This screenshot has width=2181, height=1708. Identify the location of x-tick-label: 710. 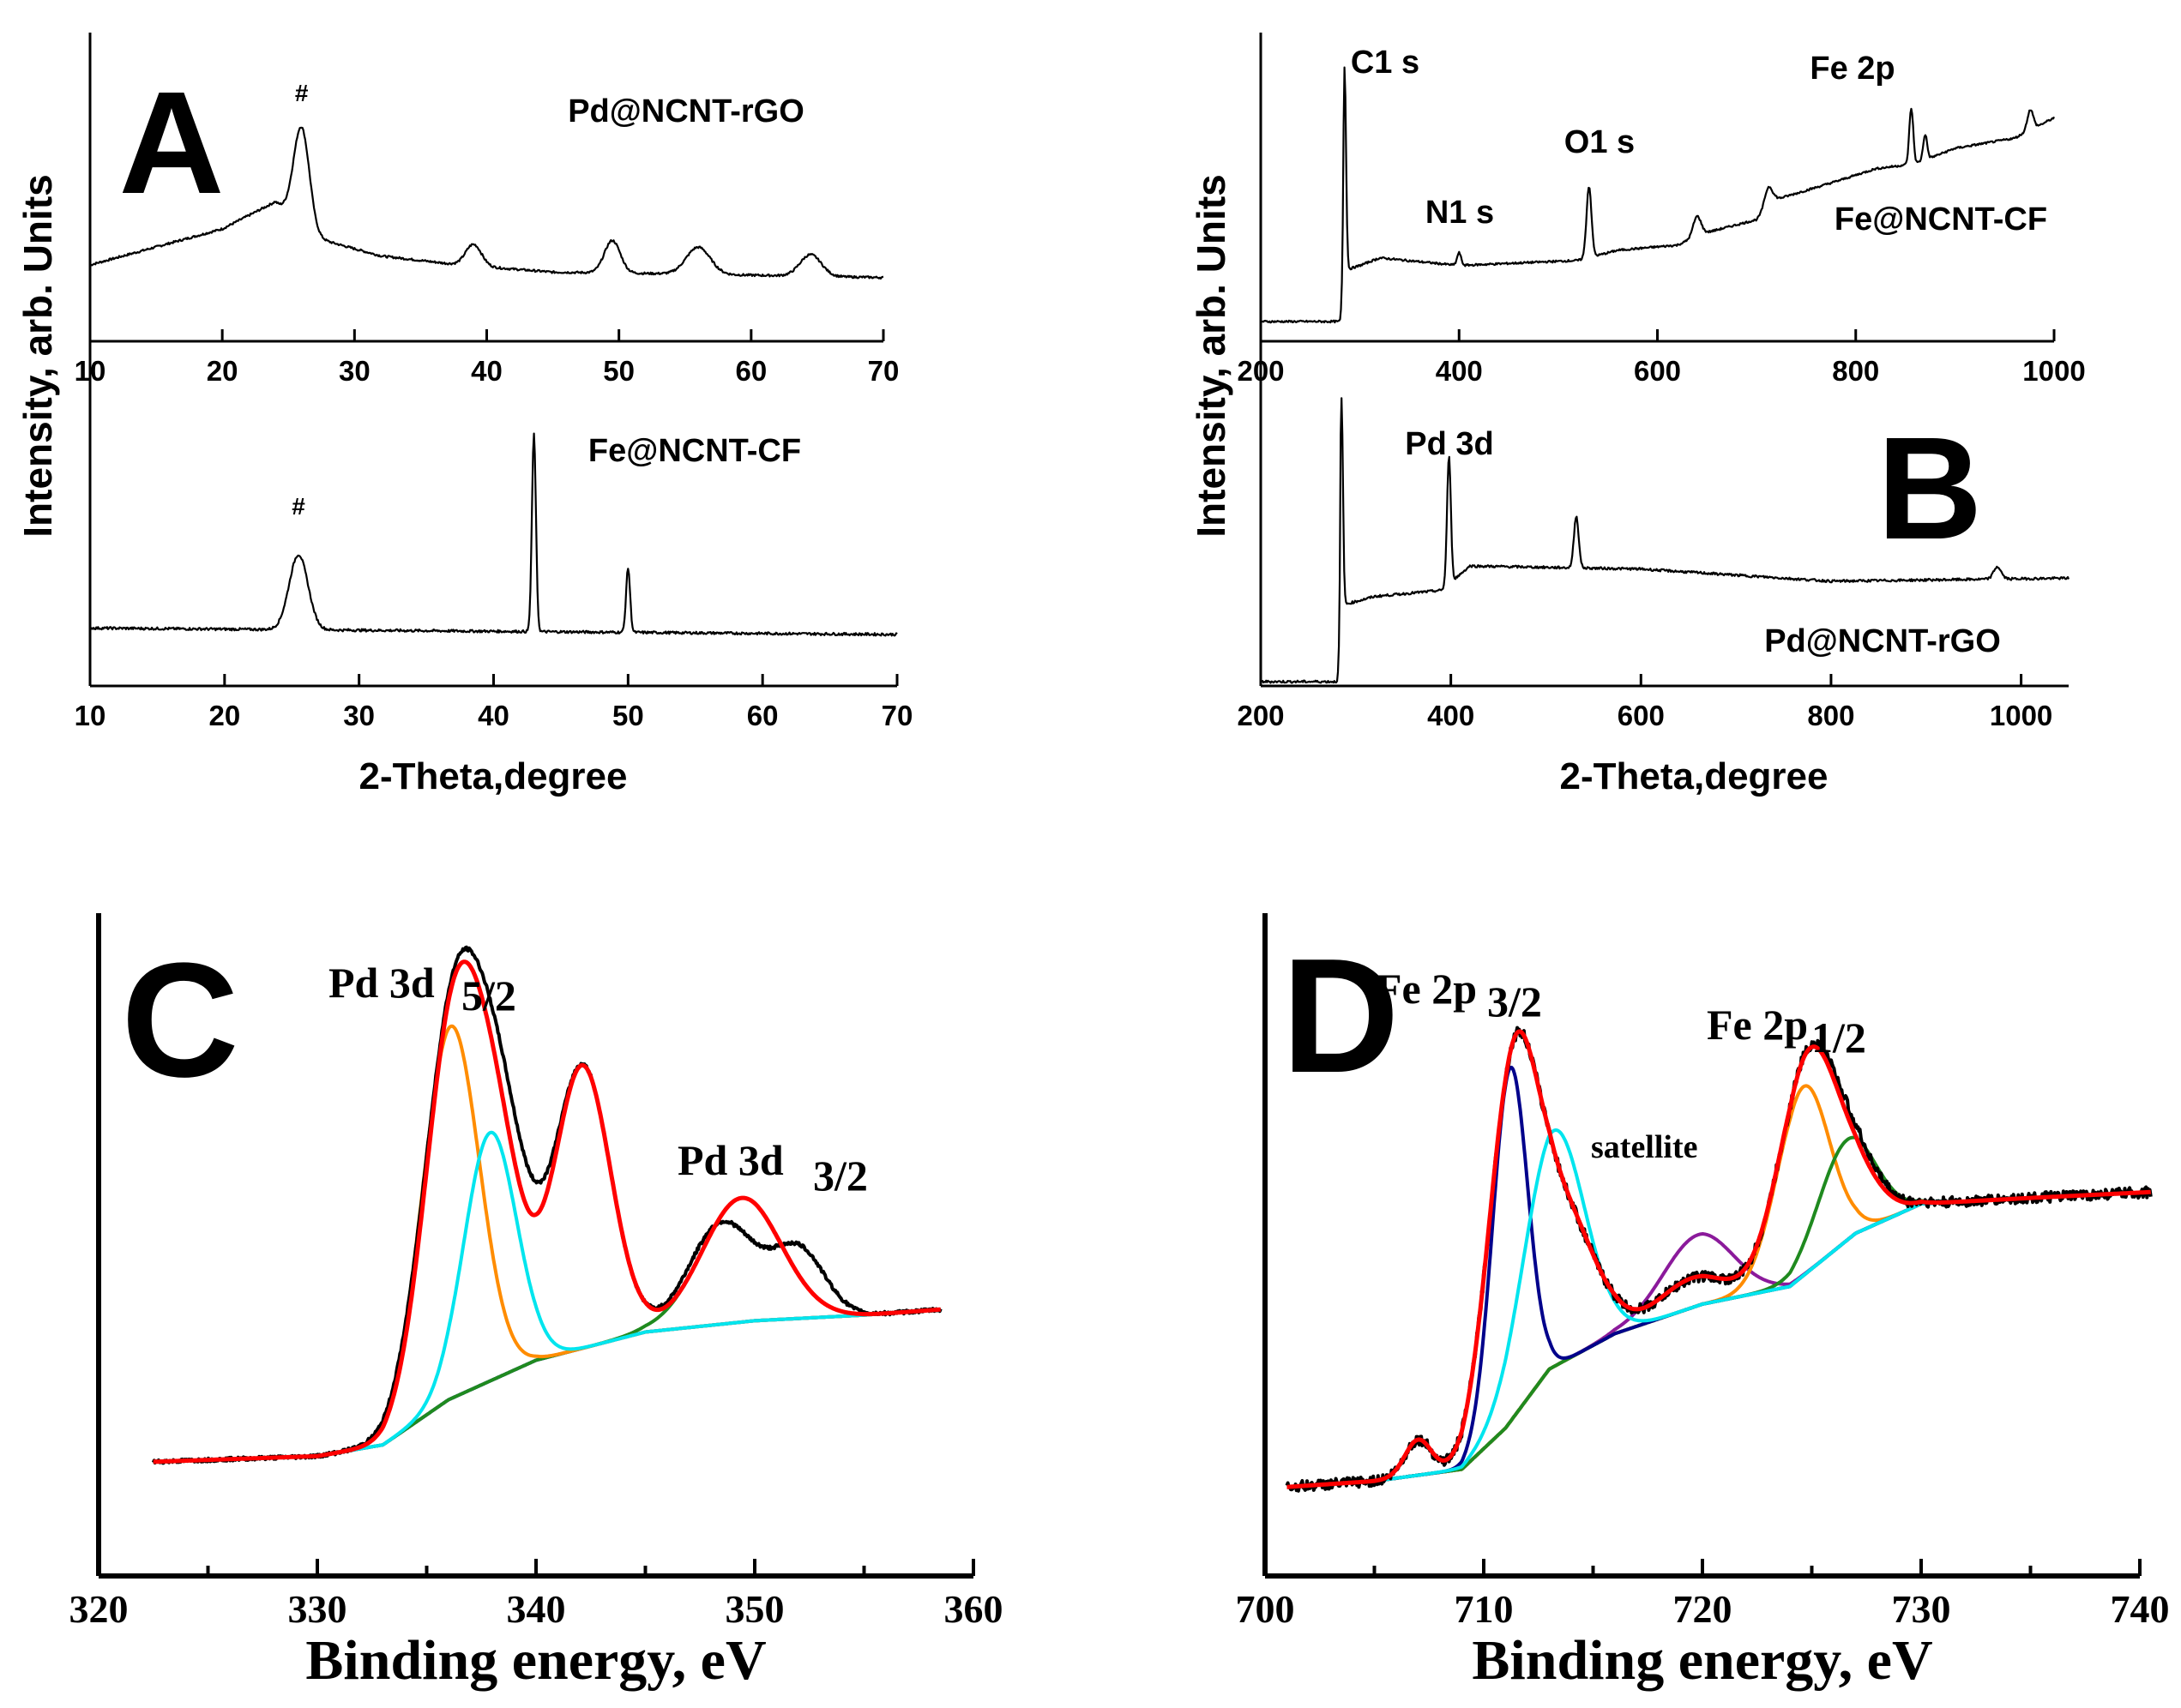
(1484, 1609).